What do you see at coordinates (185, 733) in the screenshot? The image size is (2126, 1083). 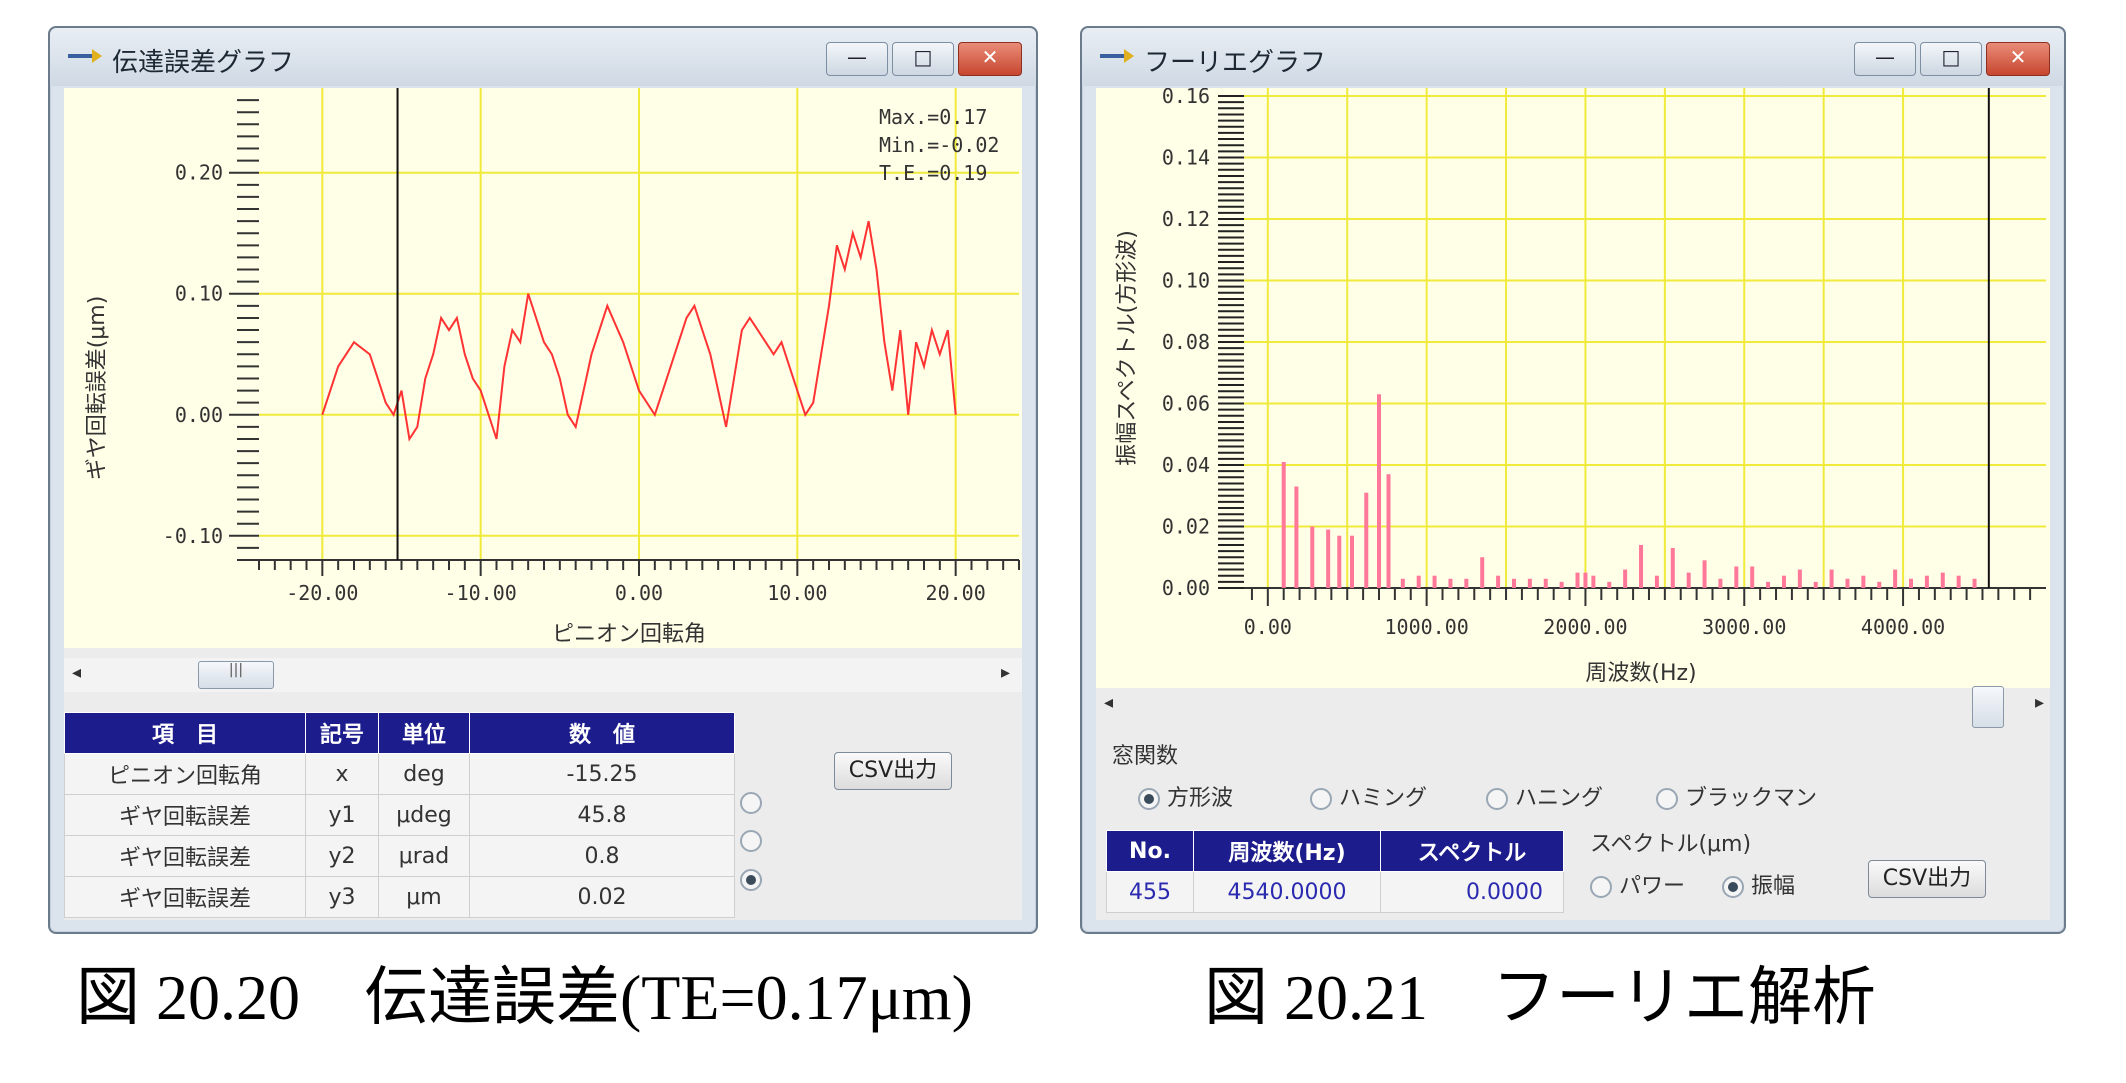 I see `col-header-item: 項 目` at bounding box center [185, 733].